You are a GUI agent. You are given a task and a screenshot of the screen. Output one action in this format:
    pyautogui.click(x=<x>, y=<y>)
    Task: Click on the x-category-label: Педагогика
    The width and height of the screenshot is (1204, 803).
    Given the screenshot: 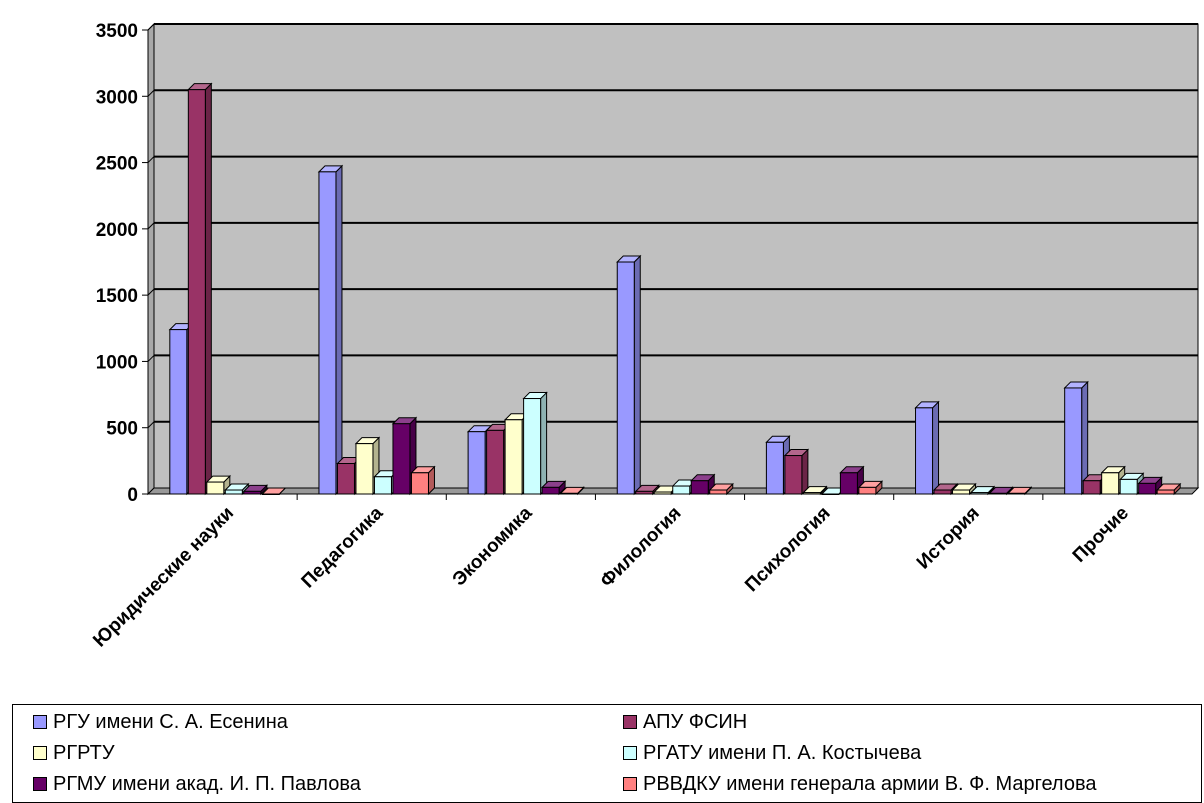 What is the action you would take?
    pyautogui.click(x=343, y=547)
    